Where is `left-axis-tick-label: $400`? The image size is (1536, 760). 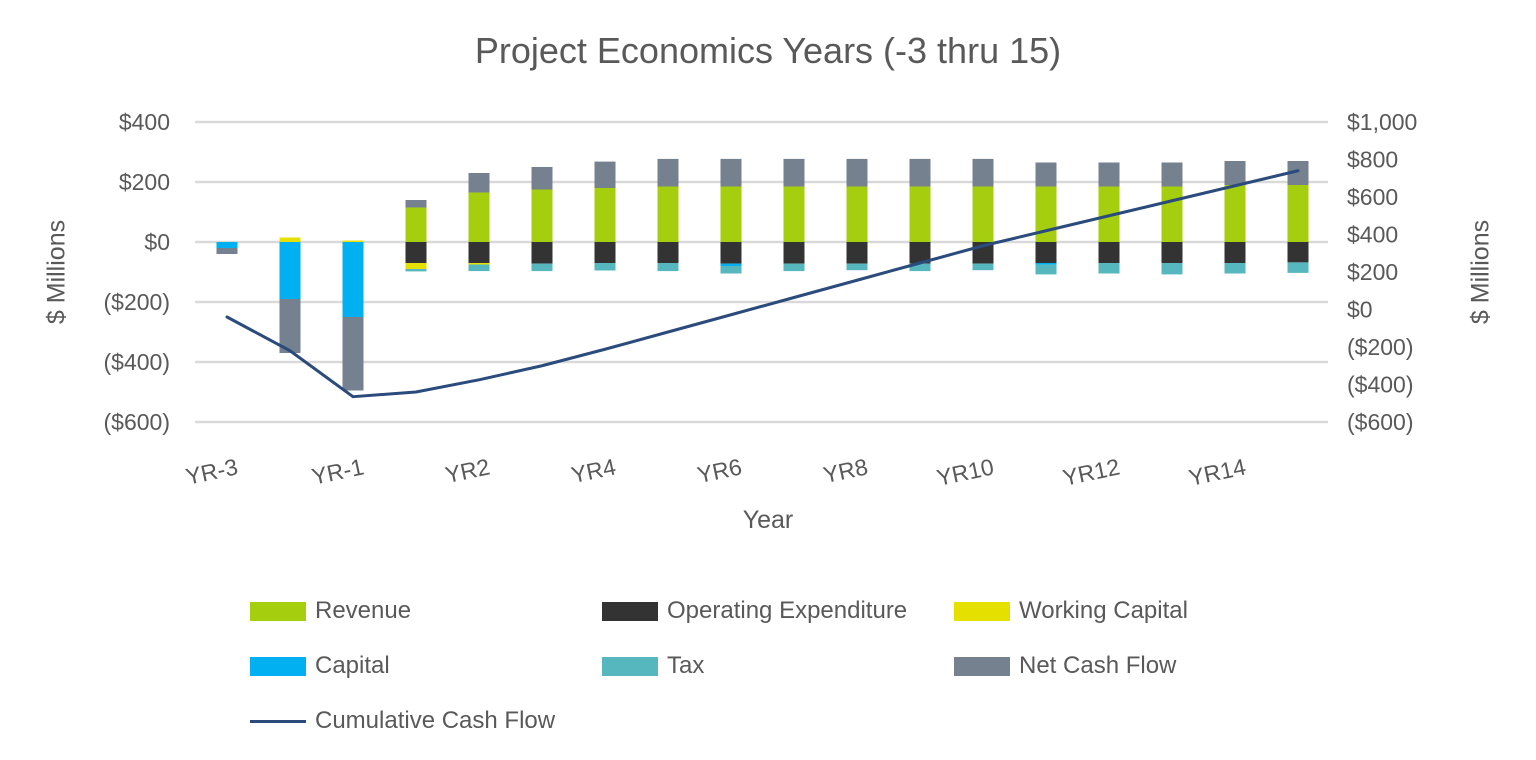 left-axis-tick-label: $400 is located at coordinates (144, 122).